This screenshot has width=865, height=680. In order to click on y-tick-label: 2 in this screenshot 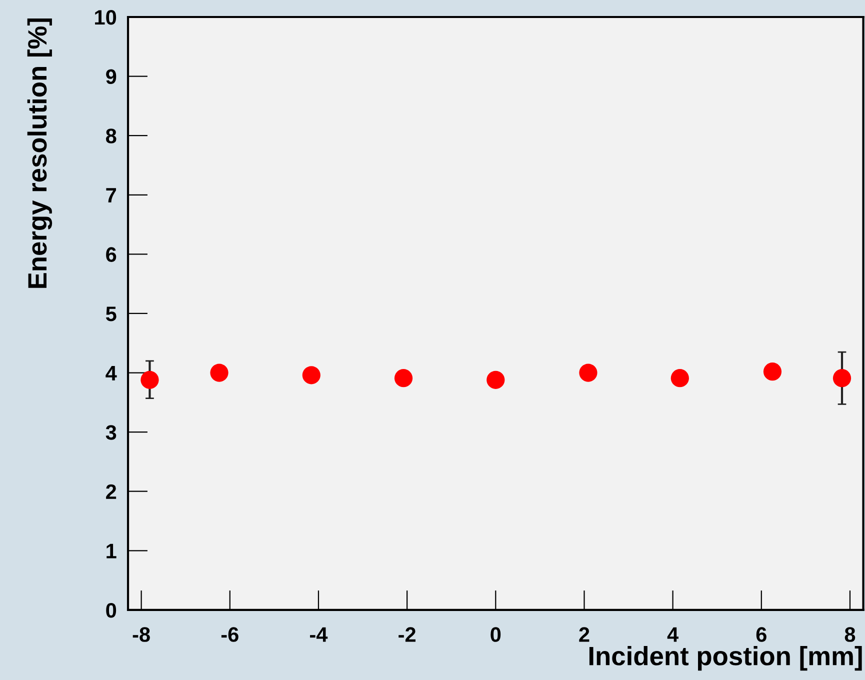, I will do `click(111, 491)`.